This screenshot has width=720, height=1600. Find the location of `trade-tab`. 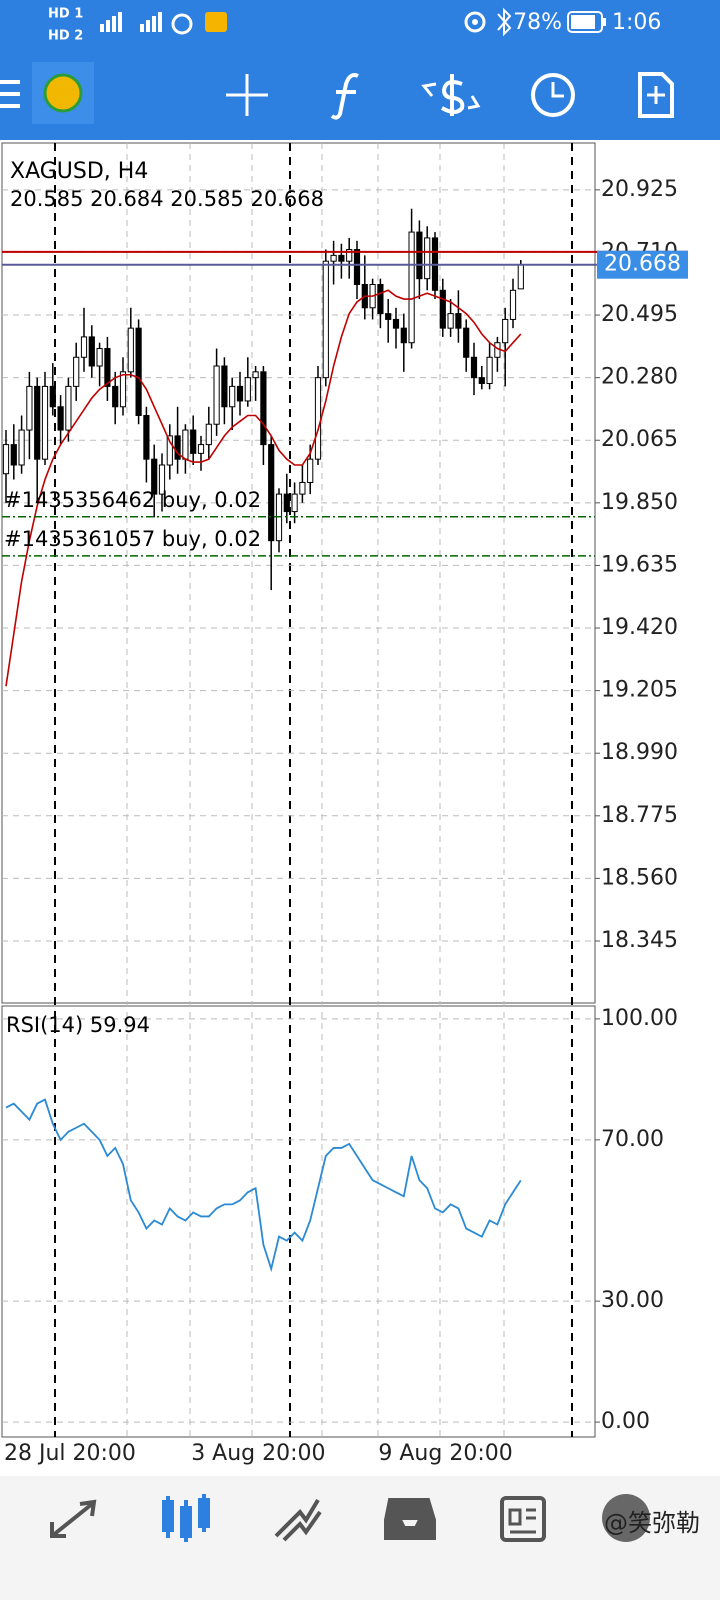

trade-tab is located at coordinates (298, 1520).